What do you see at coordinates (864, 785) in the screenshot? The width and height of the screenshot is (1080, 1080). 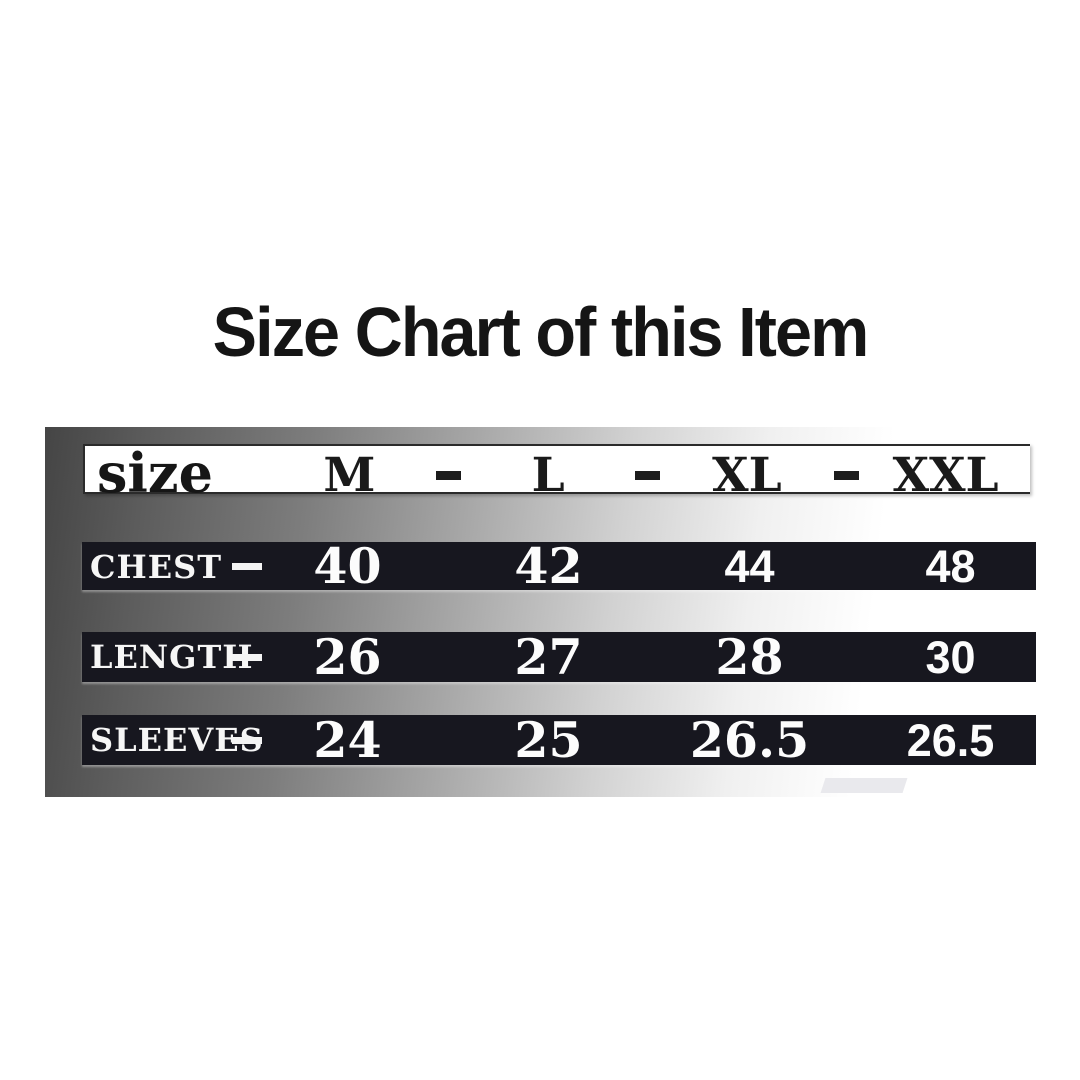 I see `gradient-artifact` at bounding box center [864, 785].